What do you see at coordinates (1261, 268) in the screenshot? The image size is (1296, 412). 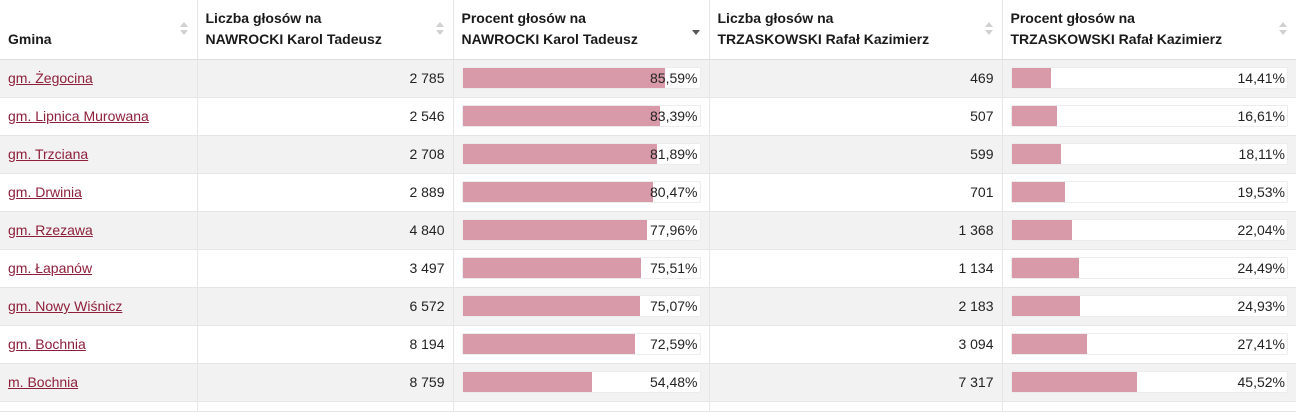 I see `percent-value: 24,49%` at bounding box center [1261, 268].